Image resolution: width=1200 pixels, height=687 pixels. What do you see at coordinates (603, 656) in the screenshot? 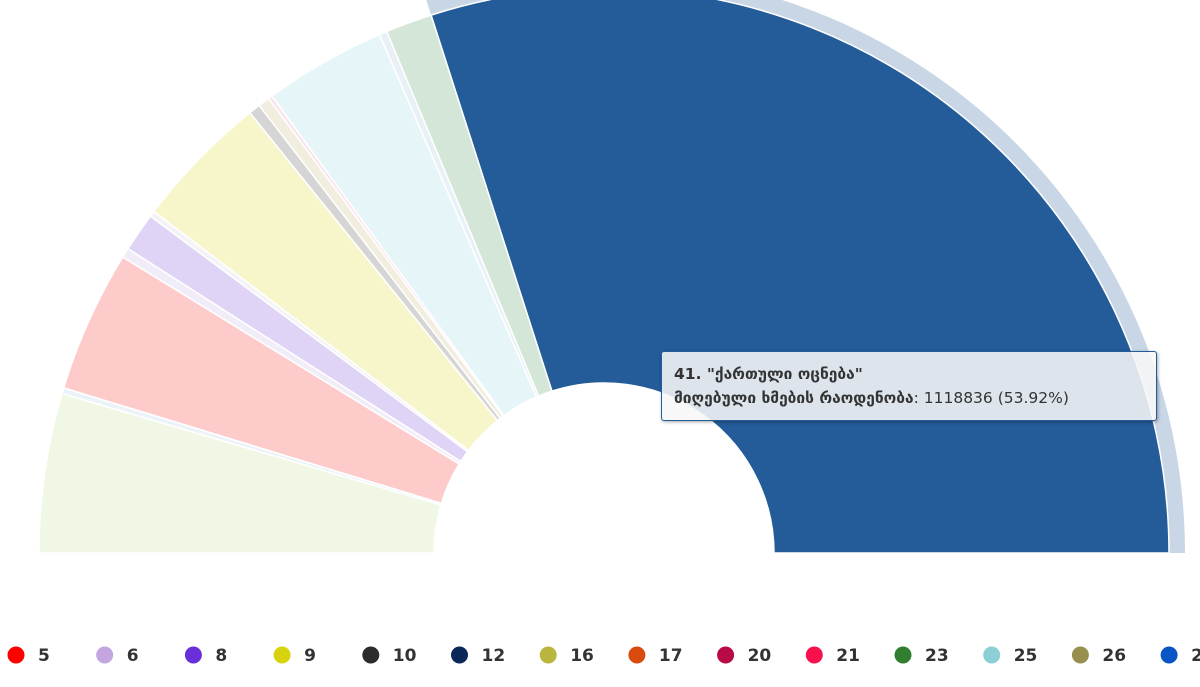
I see `legend: 5 6 8 9 10 12 16 17 20 21 23 25 26 27` at bounding box center [603, 656].